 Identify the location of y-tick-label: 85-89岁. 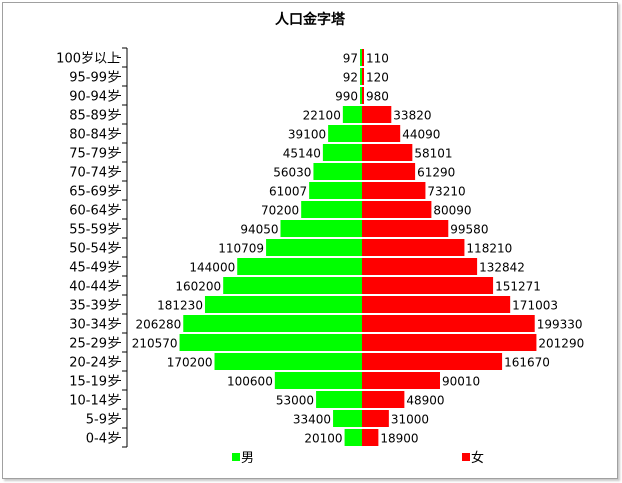
(94, 116).